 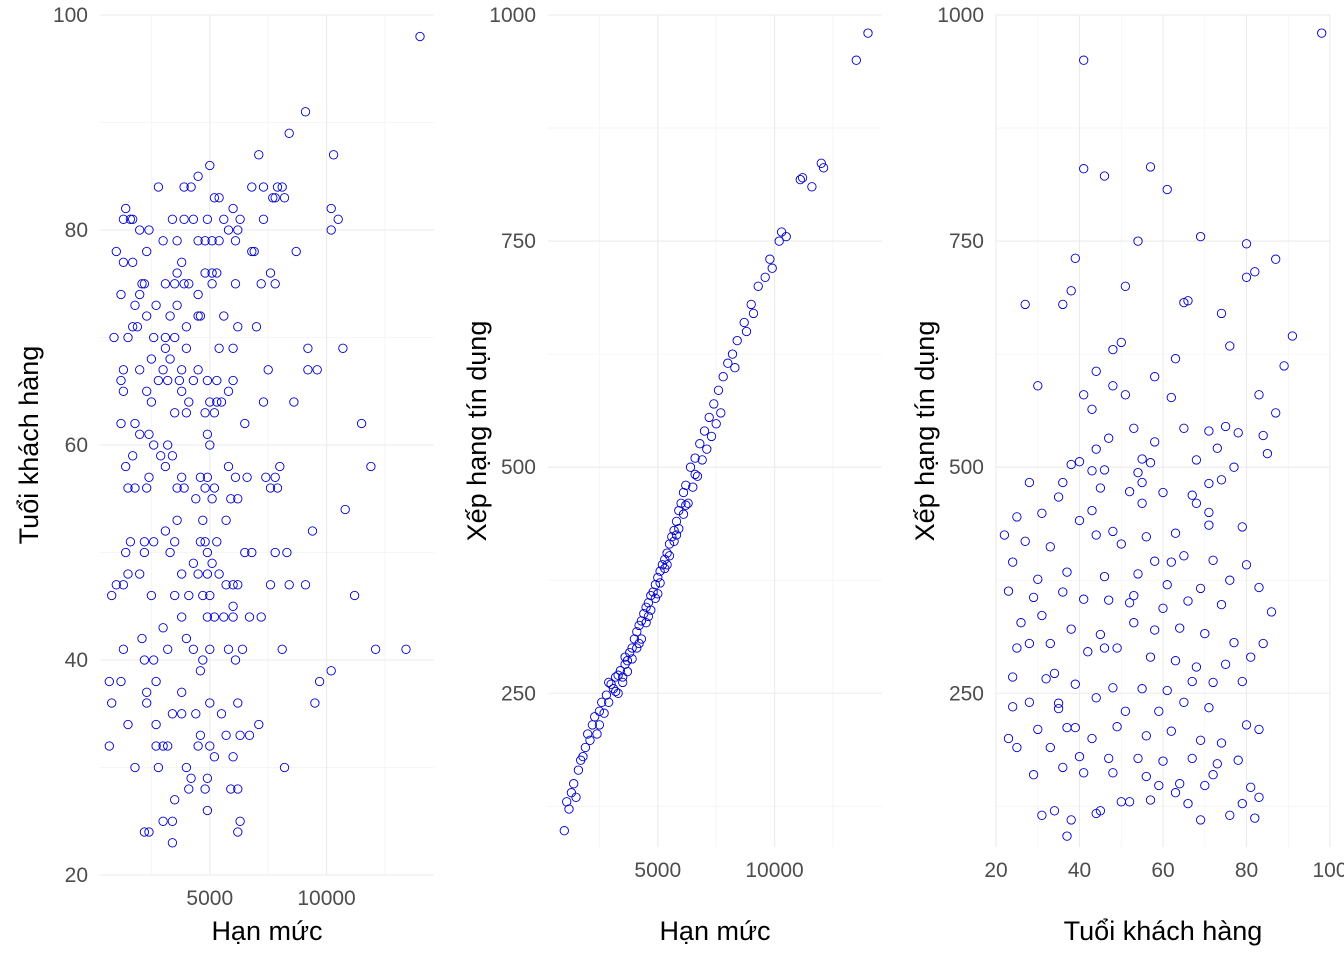 I want to click on y-tick-label: 750, so click(x=966, y=241).